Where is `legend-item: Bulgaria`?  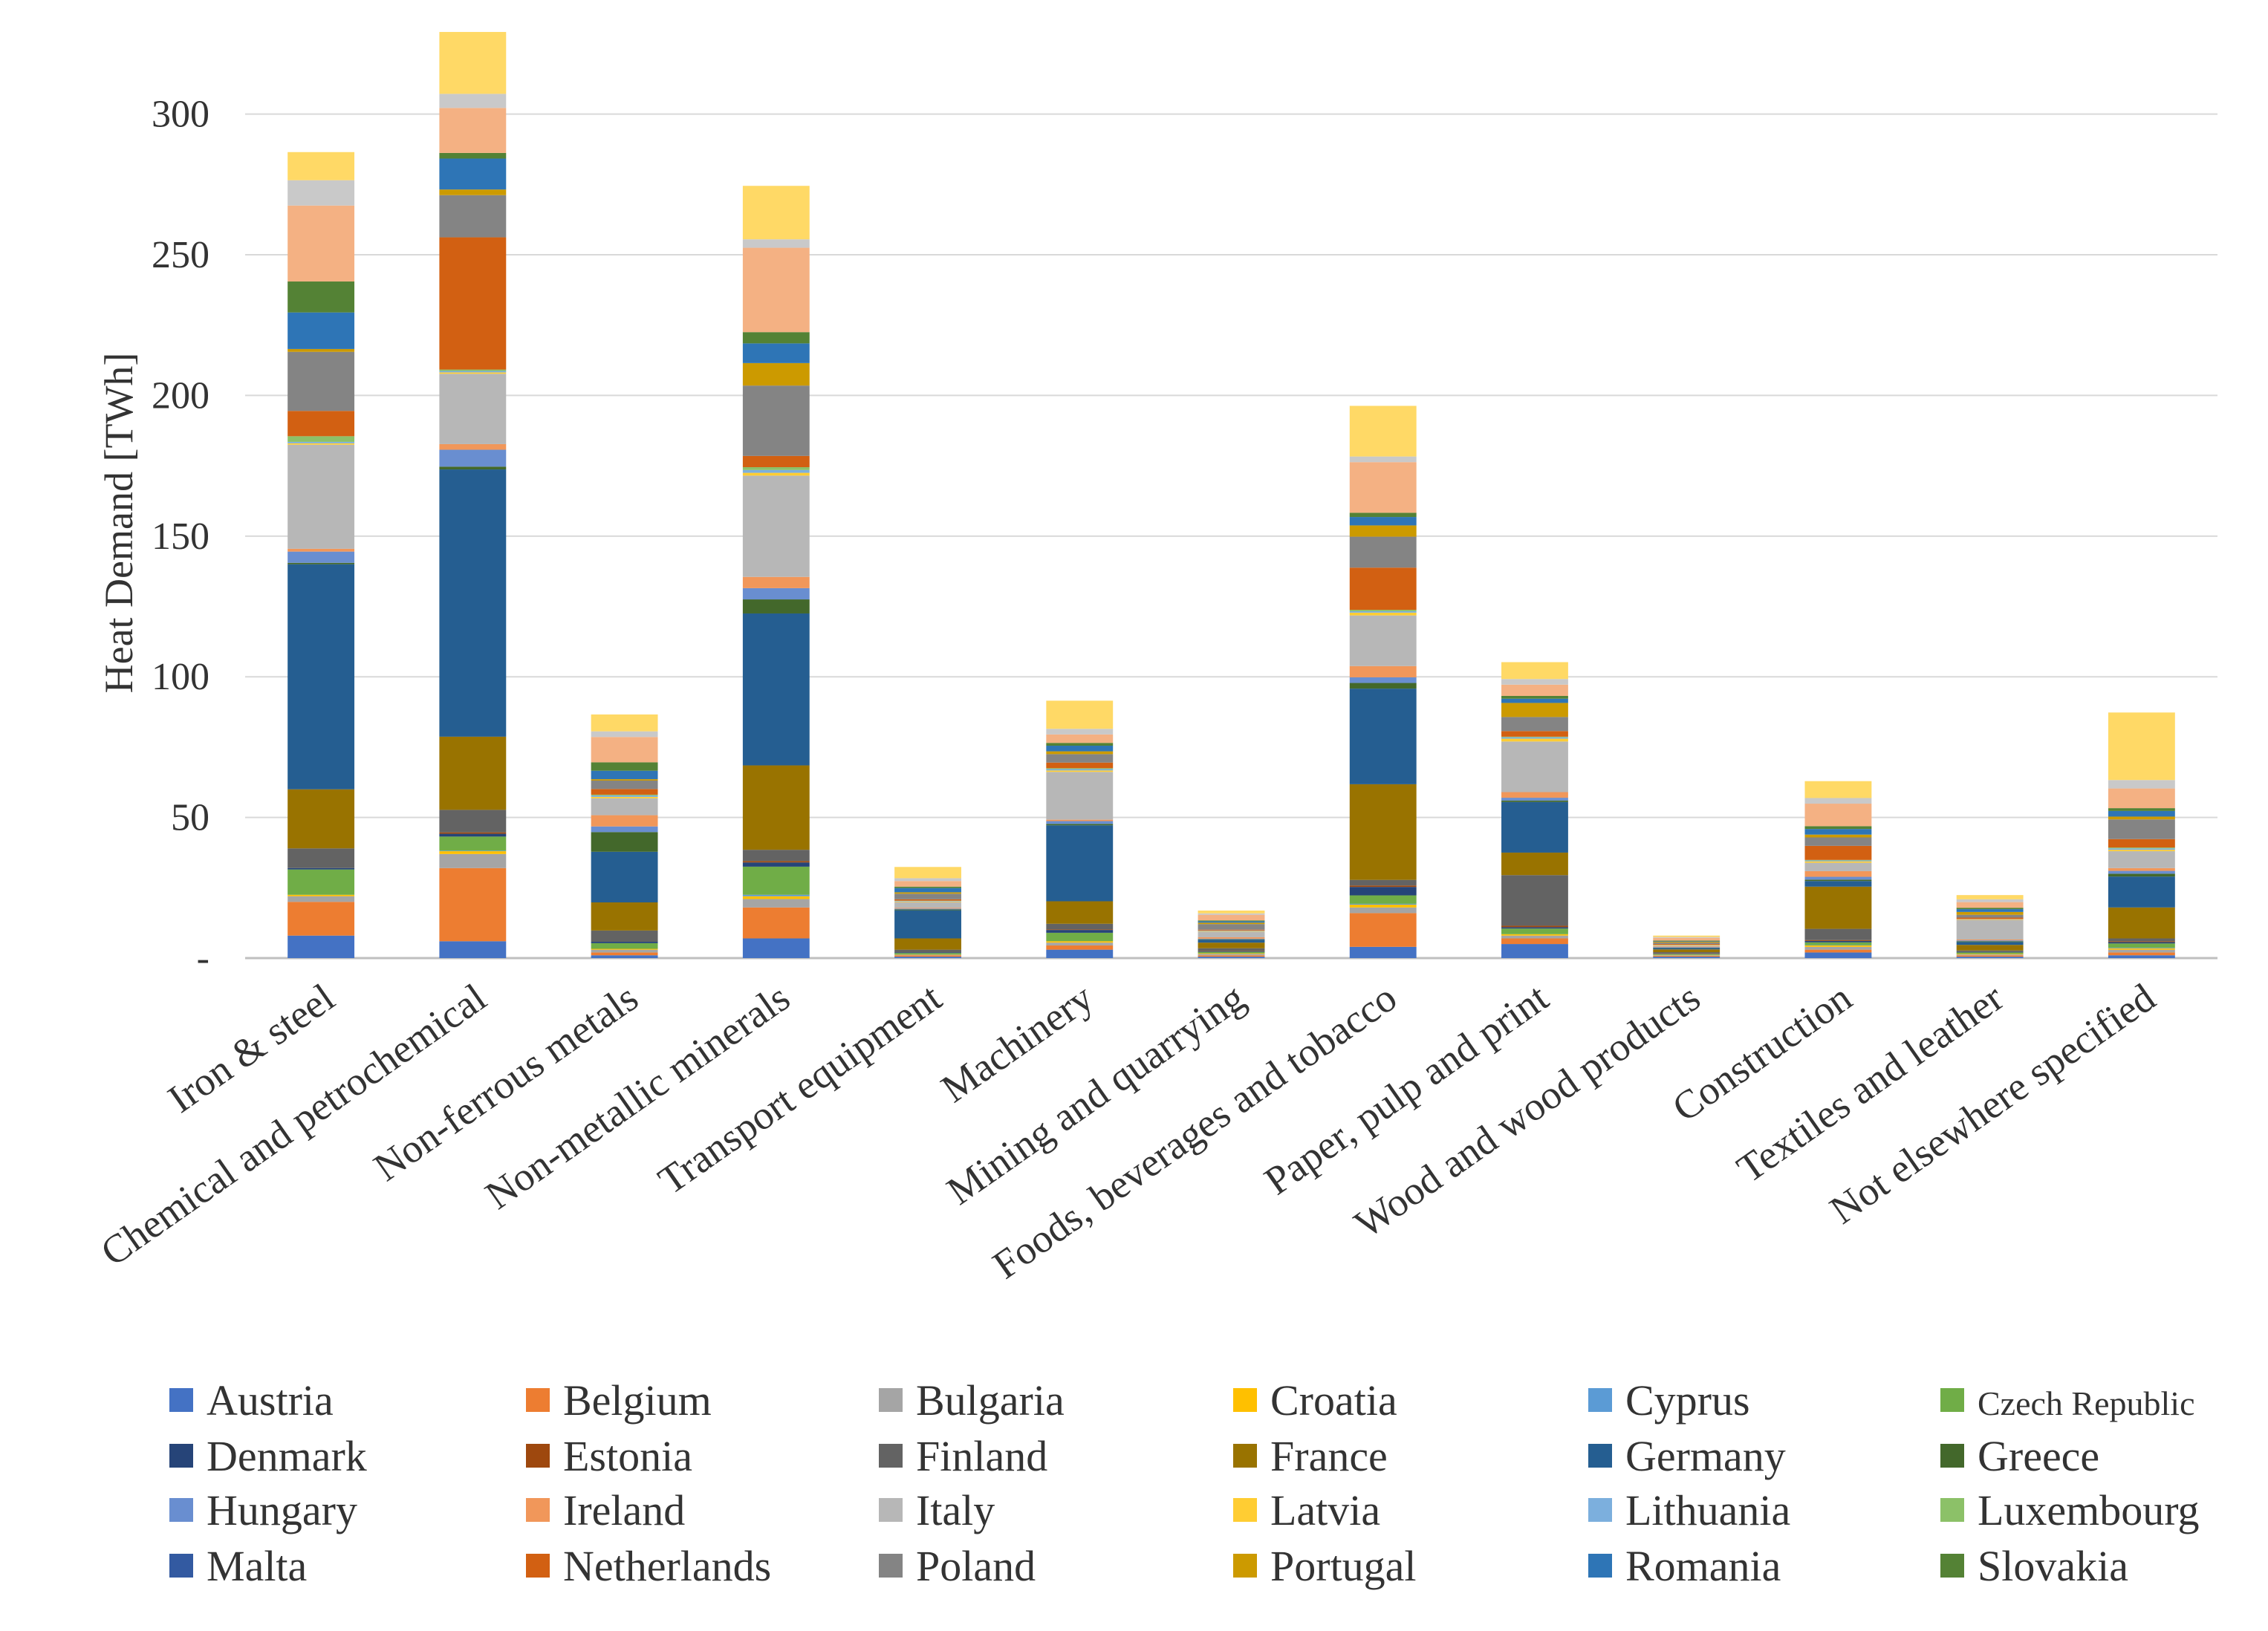
legend-item: Bulgaria is located at coordinates (972, 1400).